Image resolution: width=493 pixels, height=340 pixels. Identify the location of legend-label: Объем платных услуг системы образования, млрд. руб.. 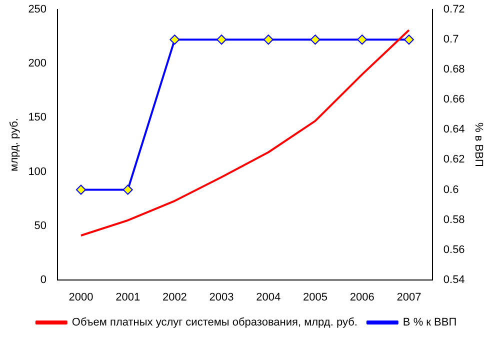
(215, 322).